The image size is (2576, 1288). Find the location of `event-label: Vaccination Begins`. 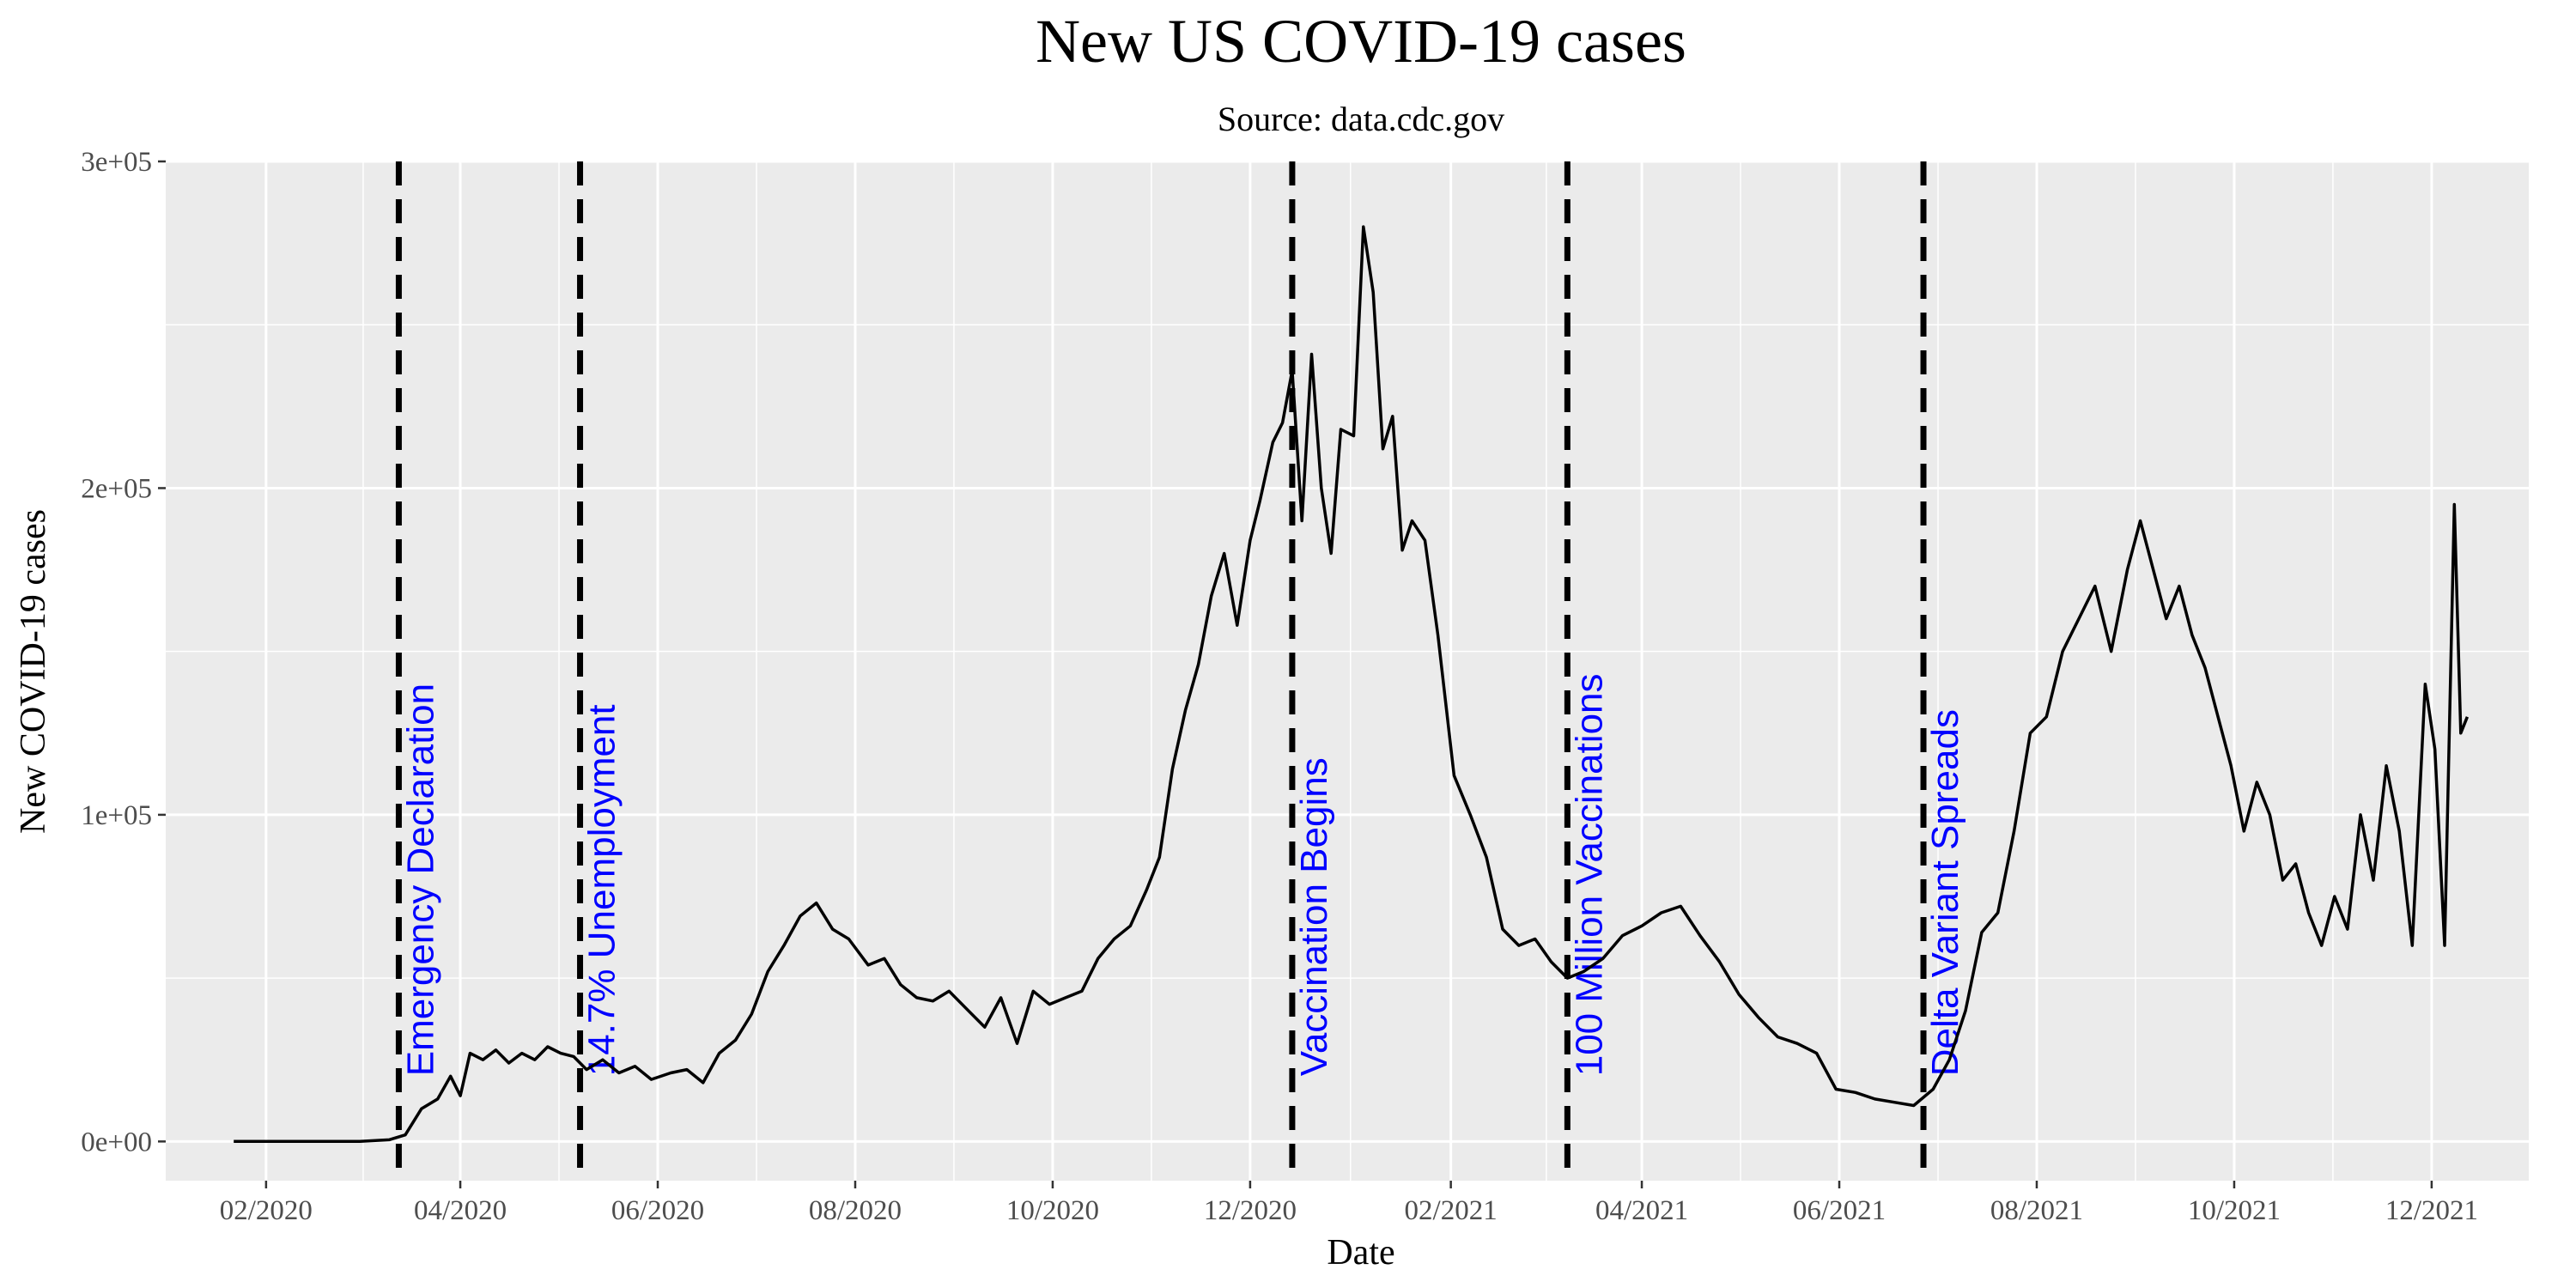

event-label: Vaccination Begins is located at coordinates (1314, 917).